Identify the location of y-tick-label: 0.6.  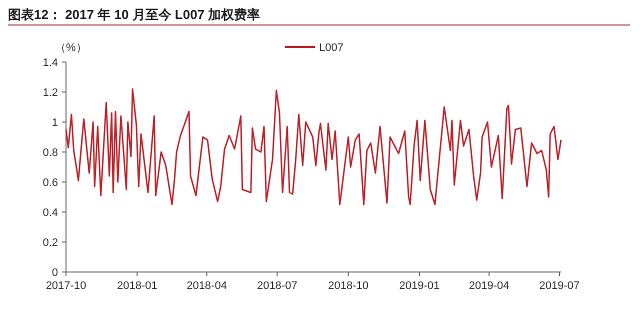
(50, 183).